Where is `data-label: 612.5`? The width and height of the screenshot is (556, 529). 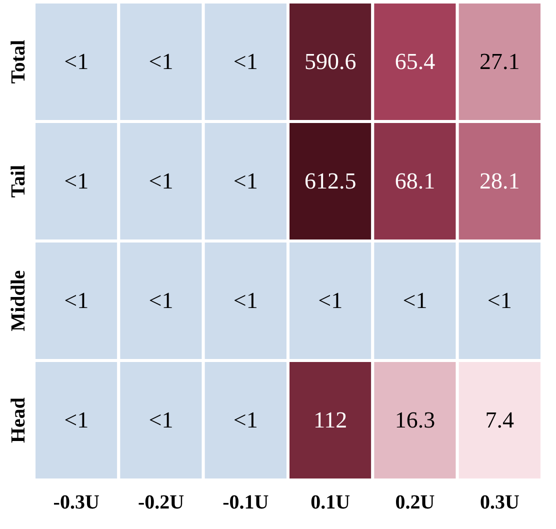
data-label: 612.5 is located at coordinates (330, 181).